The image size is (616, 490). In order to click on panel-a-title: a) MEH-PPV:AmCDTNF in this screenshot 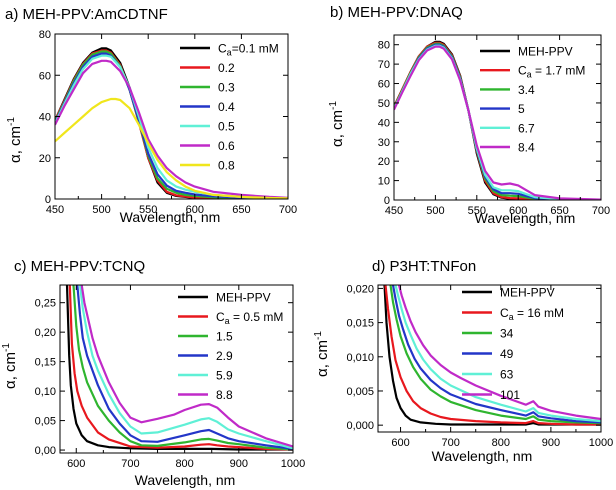, I will do `click(86, 14)`.